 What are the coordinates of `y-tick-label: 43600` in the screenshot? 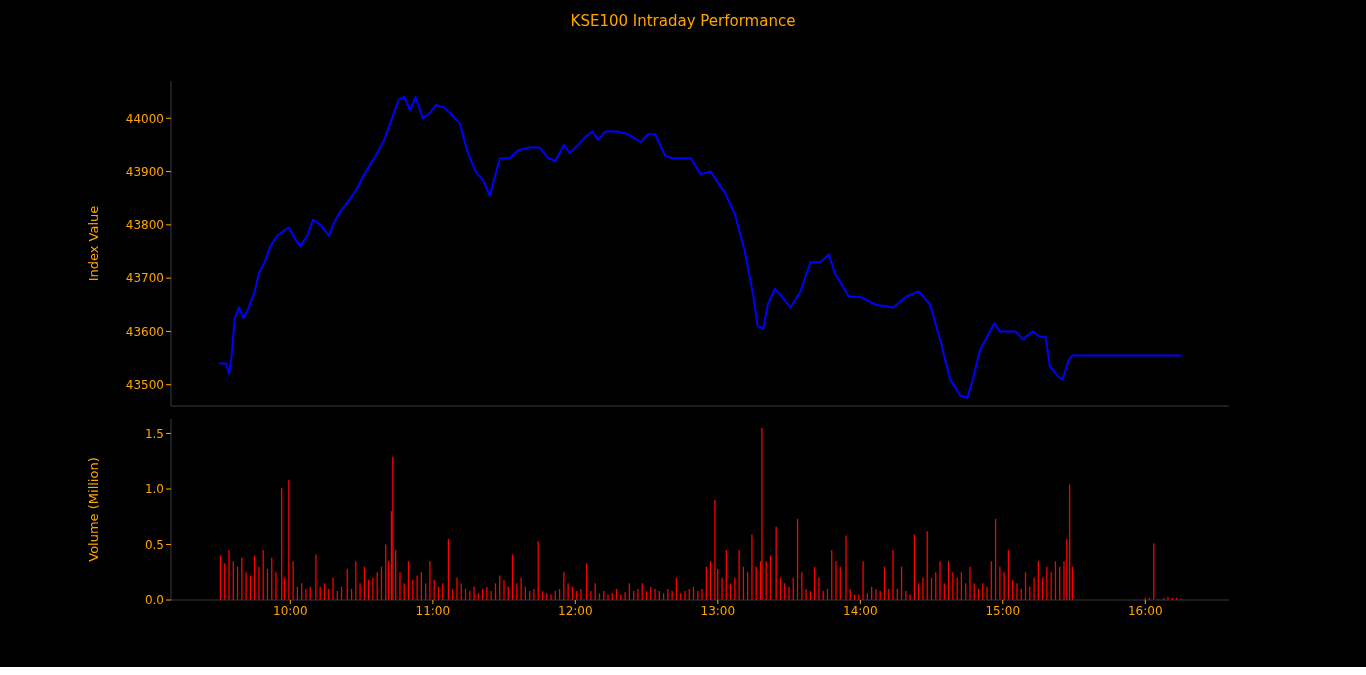 It's located at (144, 331).